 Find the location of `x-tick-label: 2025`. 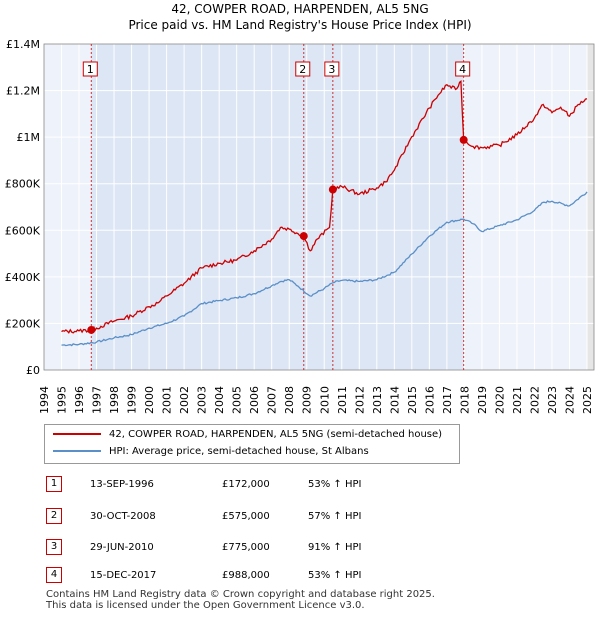

x-tick-label: 2025 is located at coordinates (587, 400).